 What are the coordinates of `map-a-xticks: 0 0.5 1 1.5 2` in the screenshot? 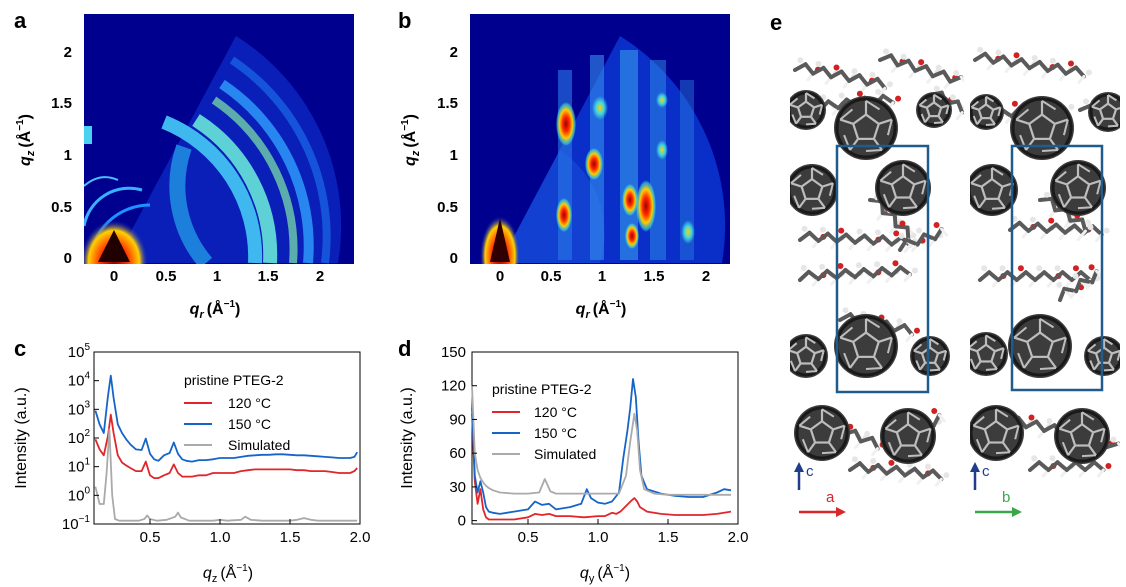 It's located at (217, 276).